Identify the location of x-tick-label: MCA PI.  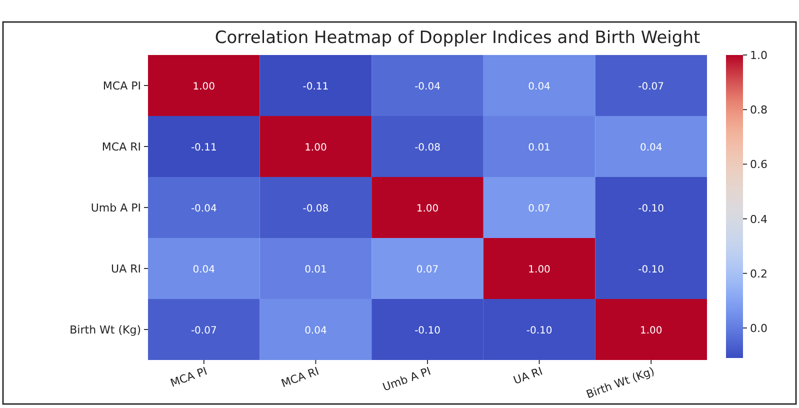
(188, 377).